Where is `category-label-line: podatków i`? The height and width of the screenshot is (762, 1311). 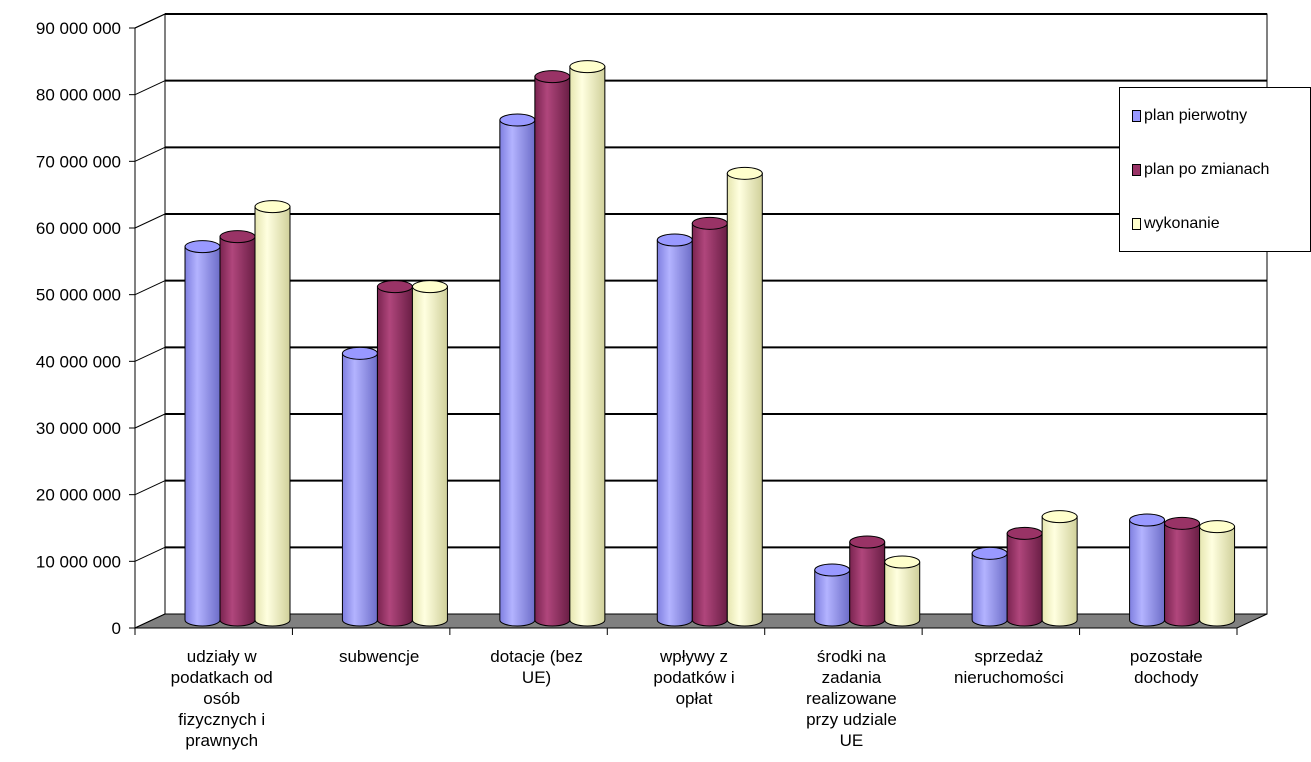 category-label-line: podatków i is located at coordinates (693, 677).